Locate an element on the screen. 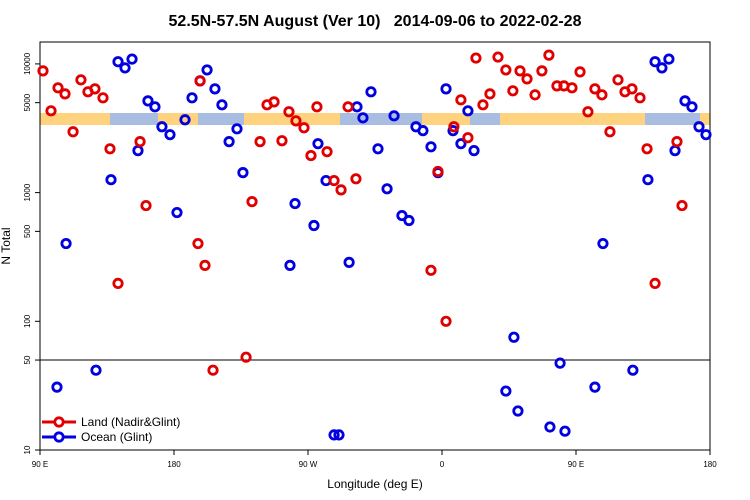 This screenshot has width=750, height=500. x-tick-label: 90 W is located at coordinates (308, 464).